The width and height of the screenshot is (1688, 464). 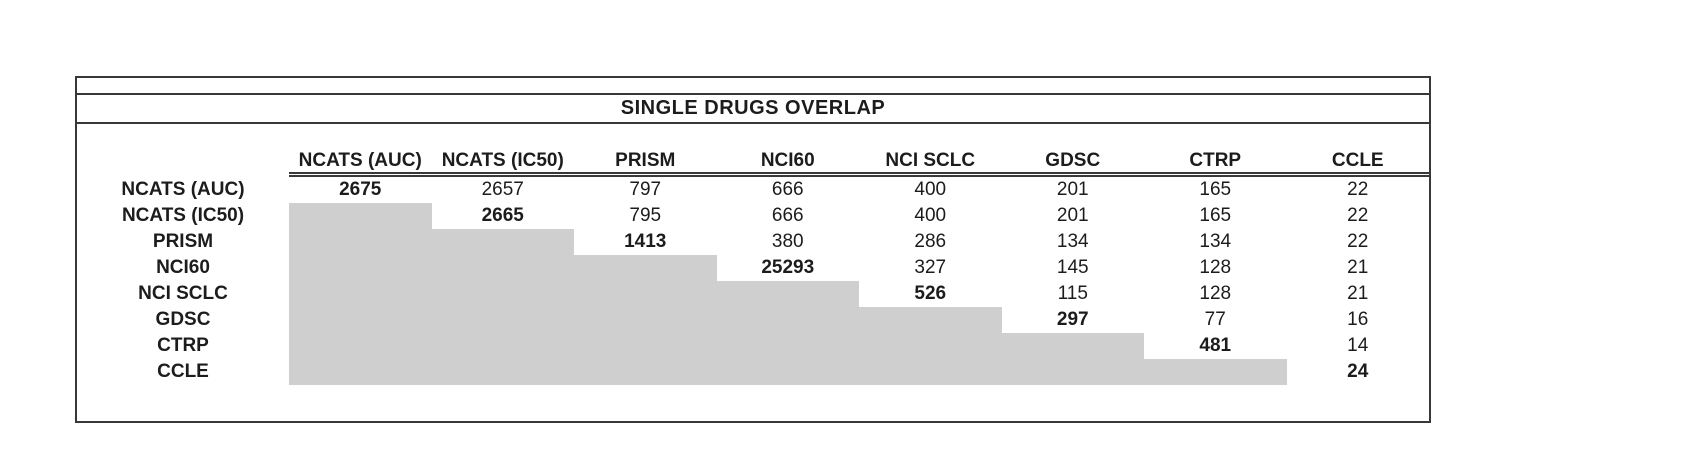 I want to click on matrix-cell: 795, so click(x=645, y=215).